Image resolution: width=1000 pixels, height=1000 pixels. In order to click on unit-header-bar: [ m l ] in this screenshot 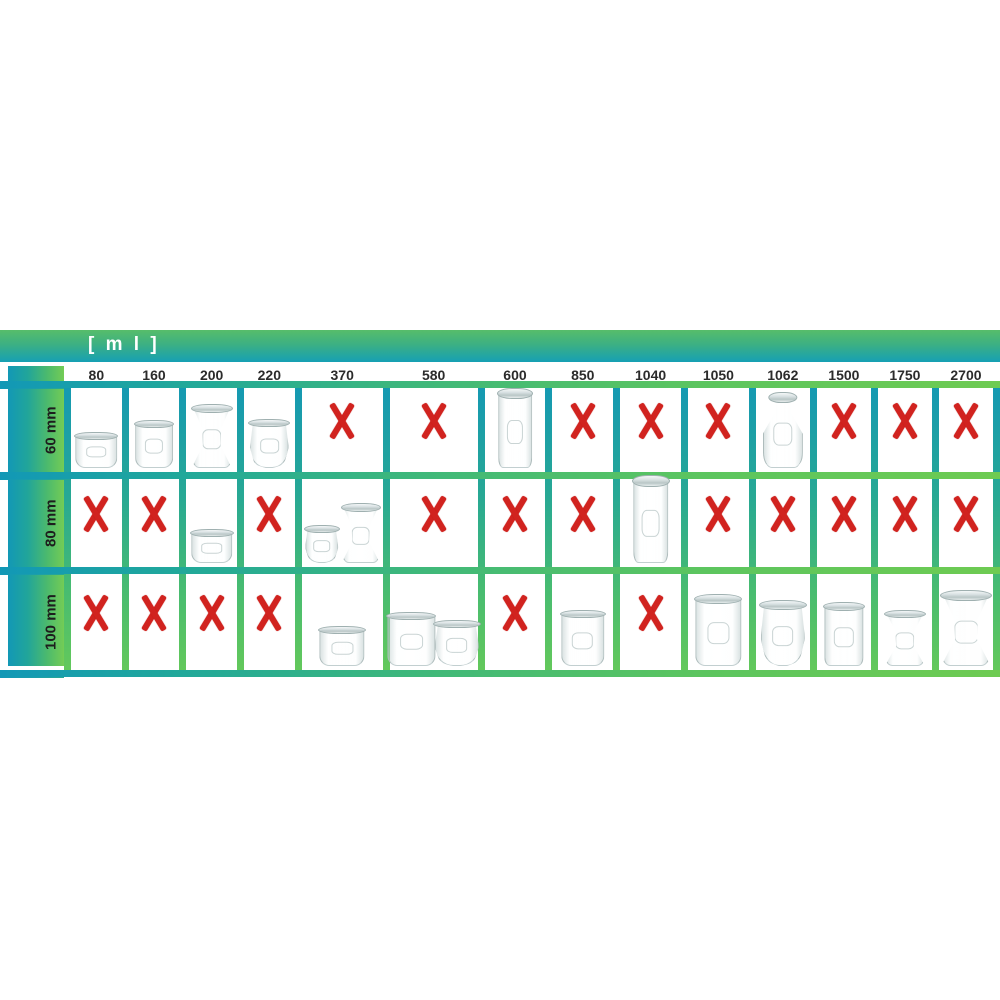, I will do `click(500, 346)`.